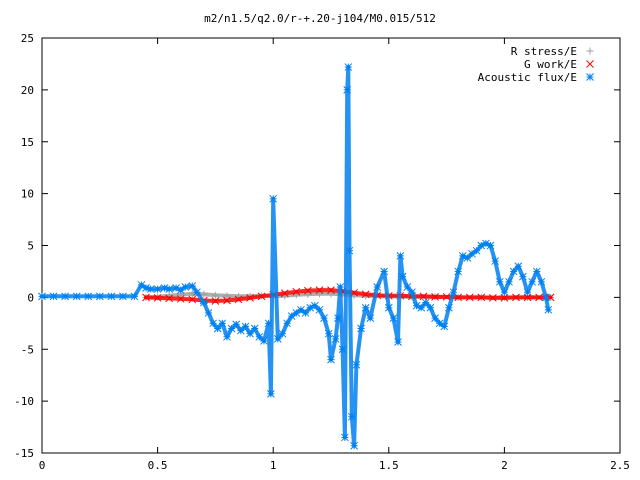 The height and width of the screenshot is (480, 640). What do you see at coordinates (544, 51) in the screenshot?
I see `legend-label: R stress/E` at bounding box center [544, 51].